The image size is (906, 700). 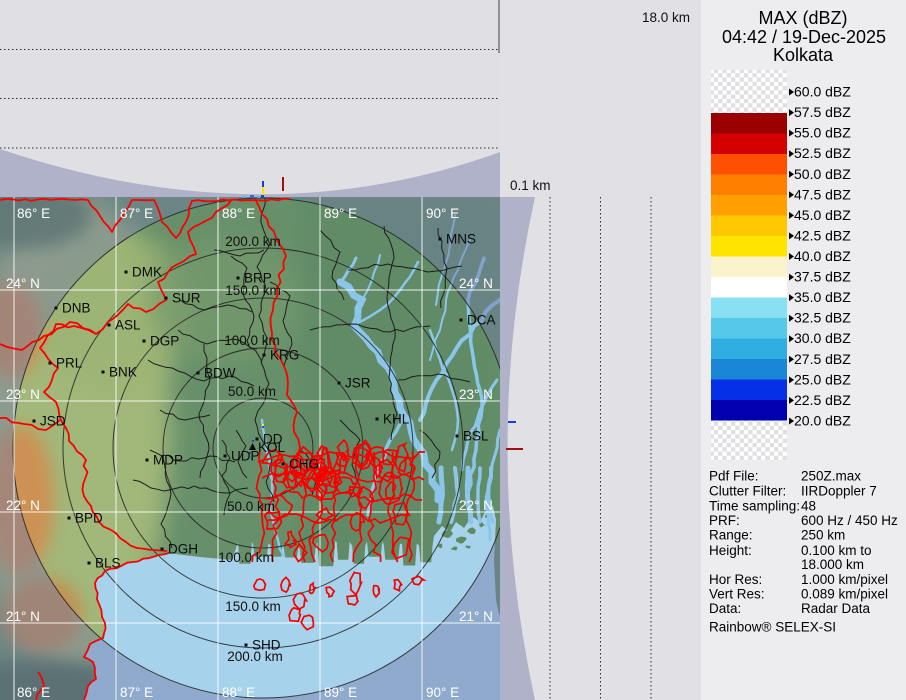 I want to click on svg-text: IIRDoppler 7, so click(x=839, y=491).